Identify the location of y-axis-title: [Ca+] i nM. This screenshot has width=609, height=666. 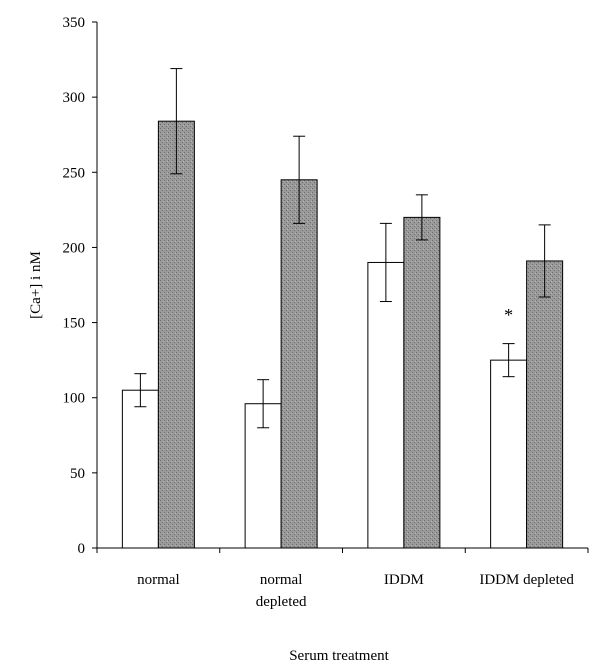
(36, 285).